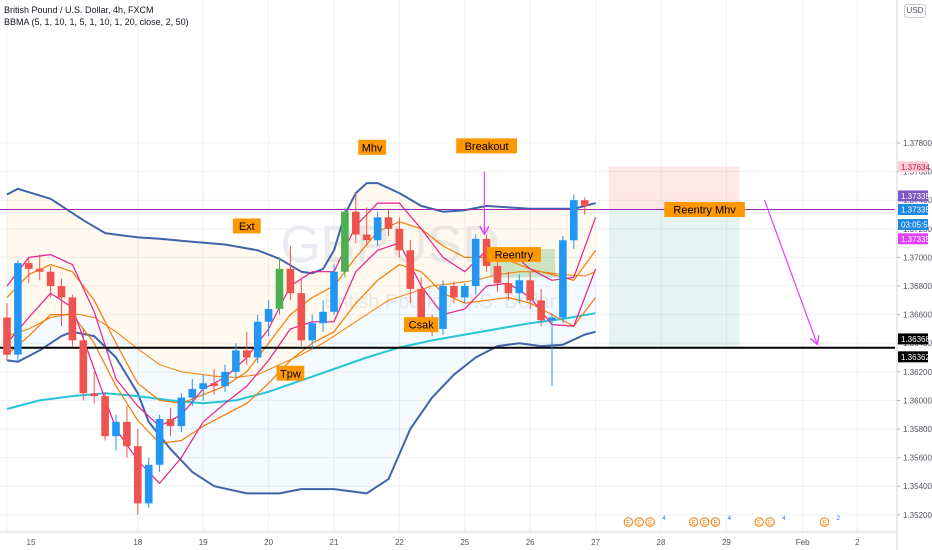 This screenshot has height=550, width=932. I want to click on annotation-csak: Csak, so click(422, 326).